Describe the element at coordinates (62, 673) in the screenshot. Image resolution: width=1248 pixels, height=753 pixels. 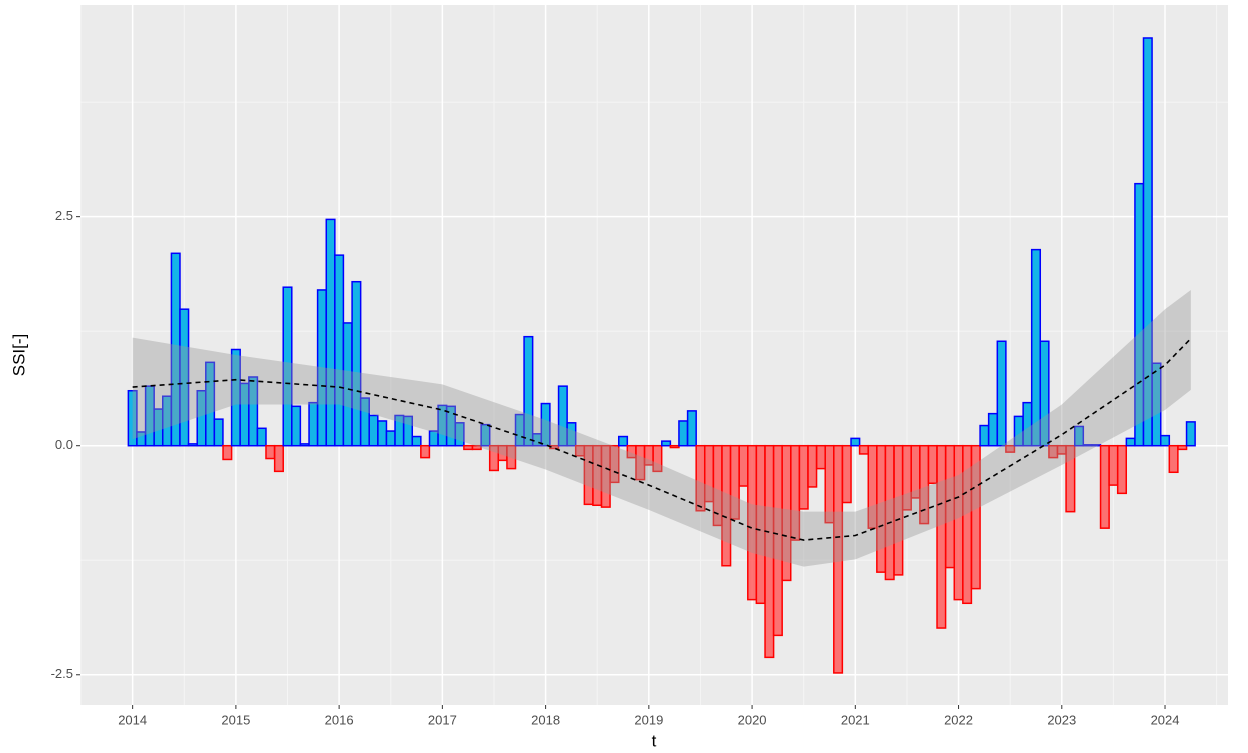
I see `y-tick-label: -2.5` at that location.